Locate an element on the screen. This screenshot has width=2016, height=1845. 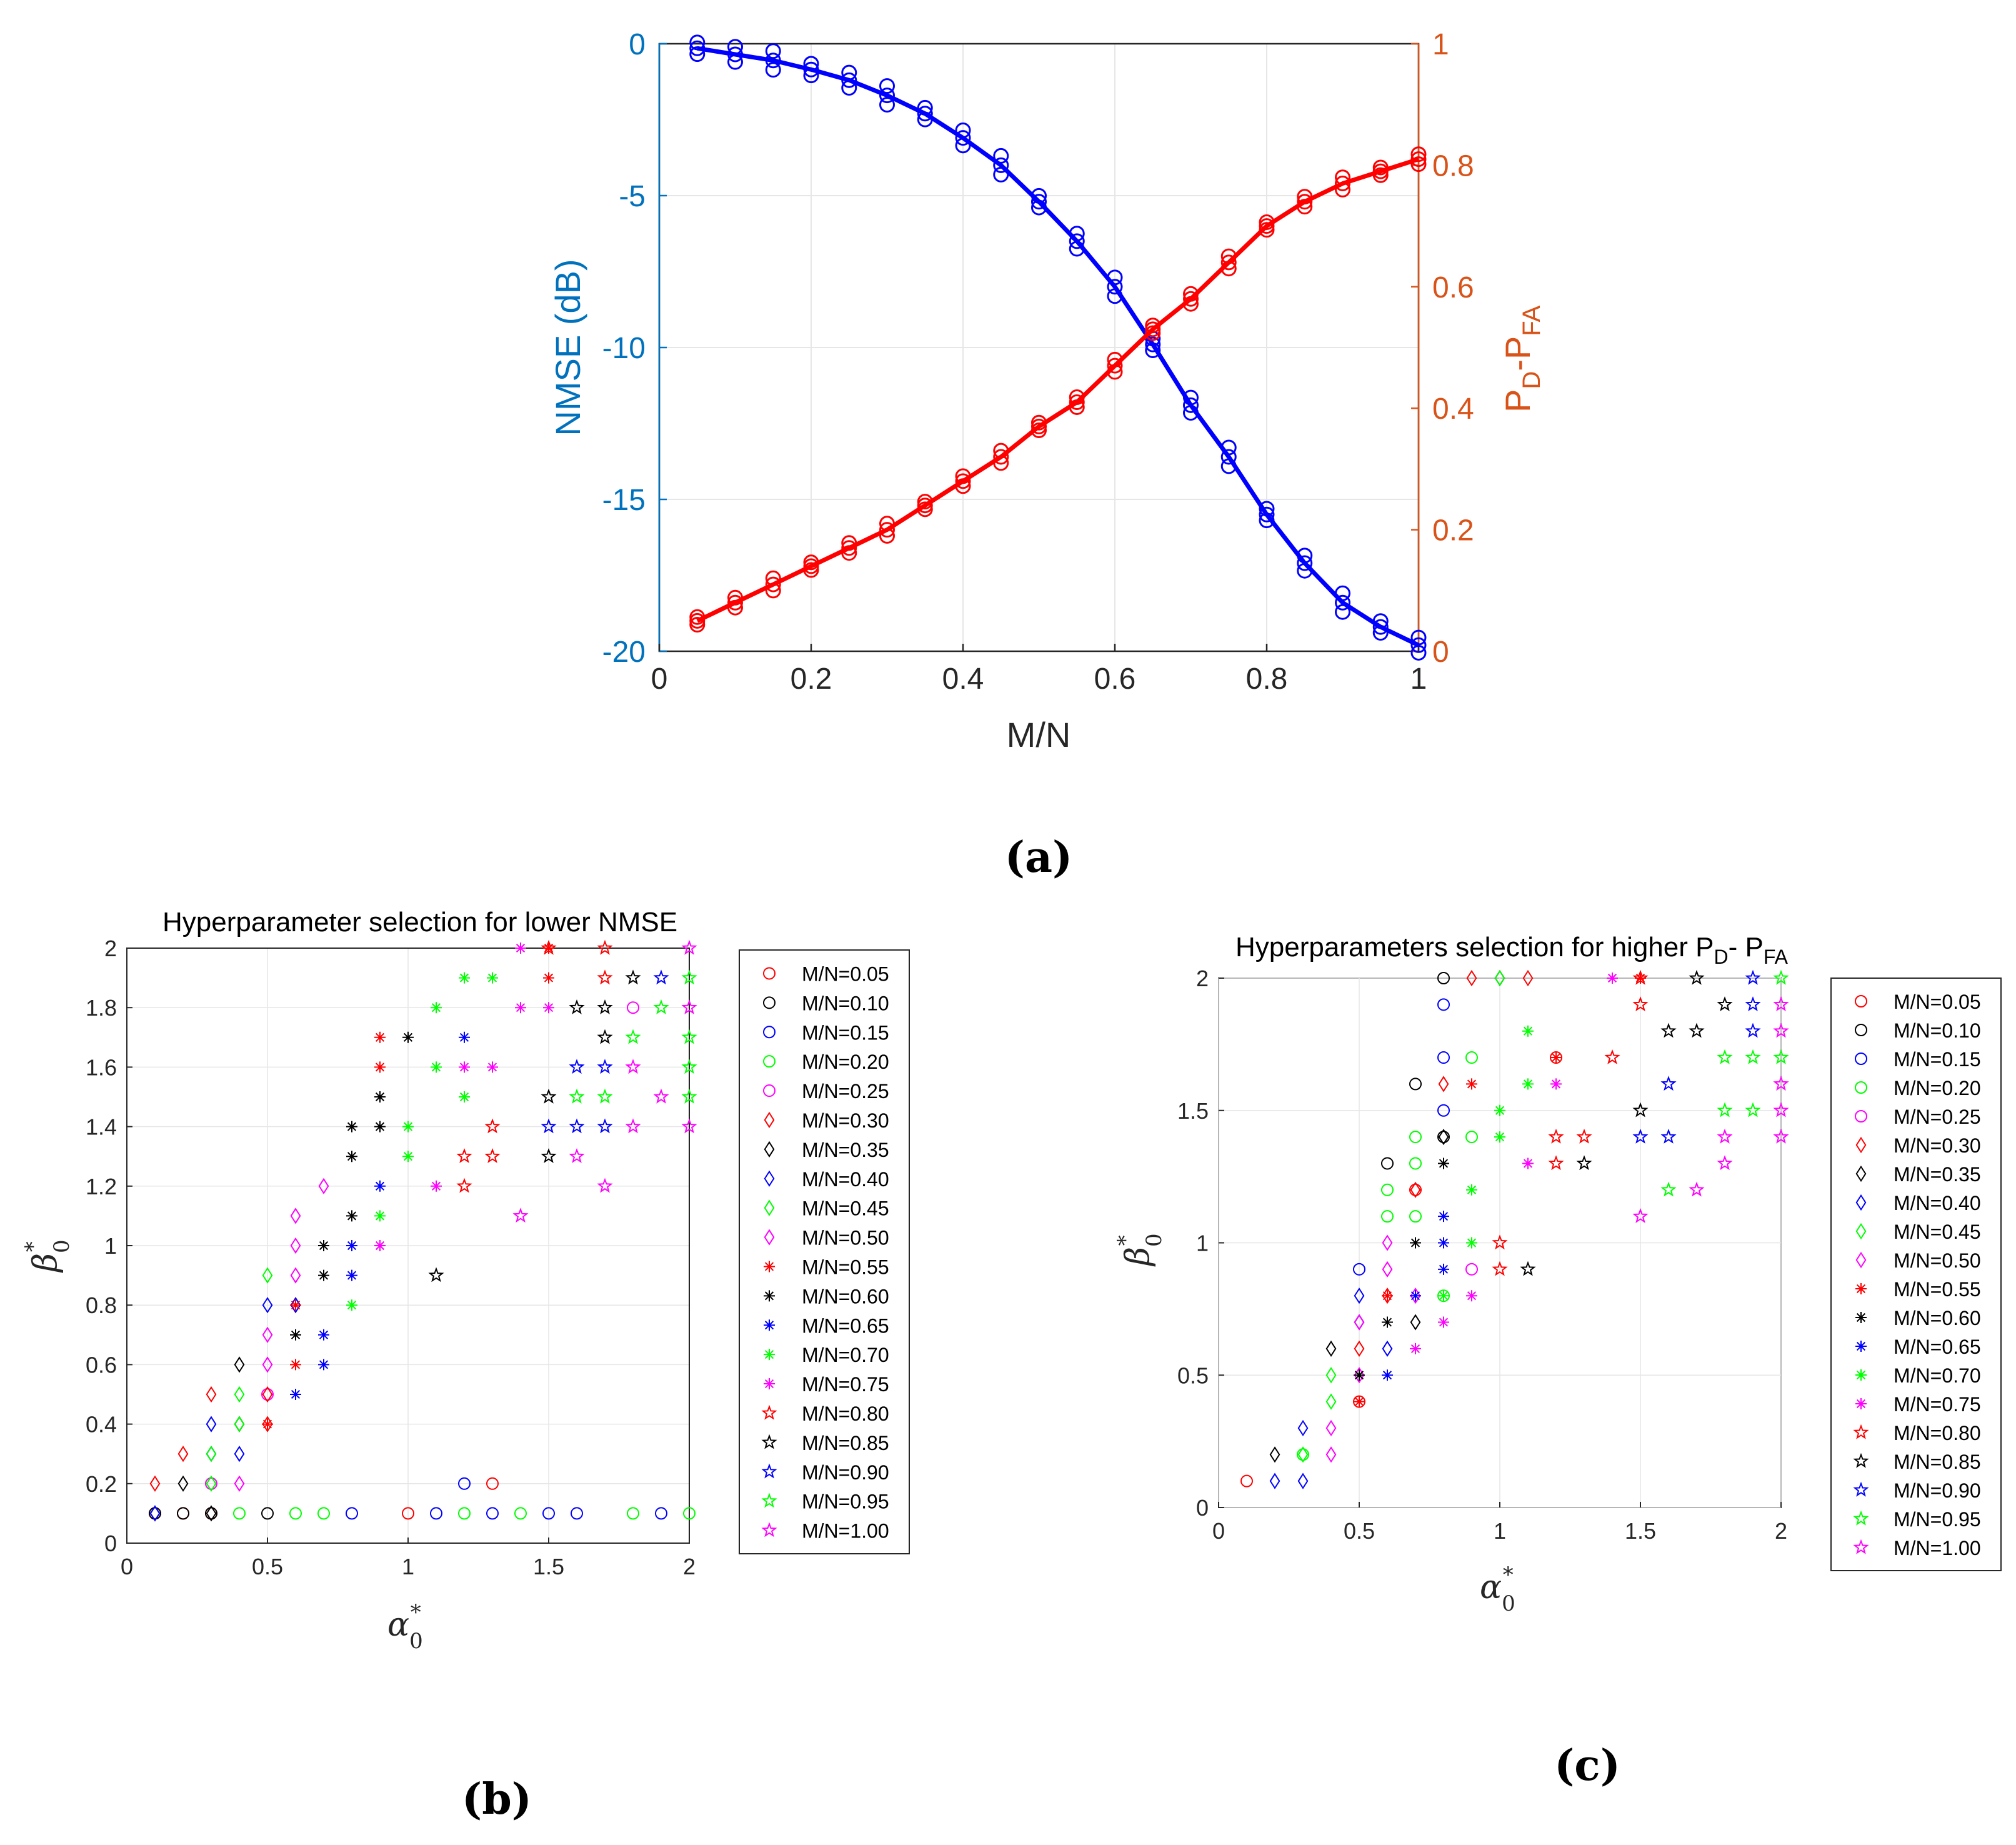
panel-b-legend-label: M/N=0.95 is located at coordinates (845, 1502).